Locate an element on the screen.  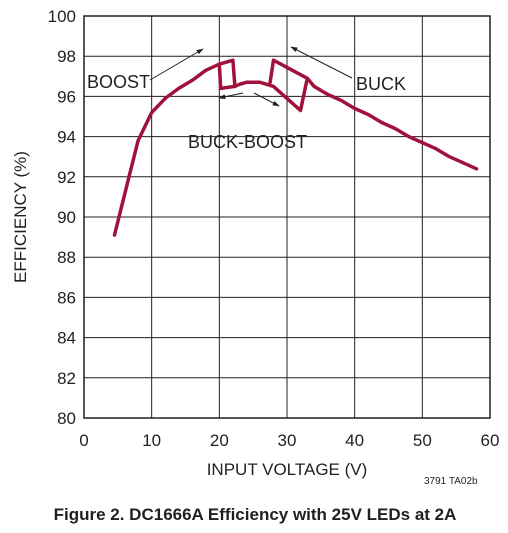
x-tick-label: 30 is located at coordinates (287, 440).